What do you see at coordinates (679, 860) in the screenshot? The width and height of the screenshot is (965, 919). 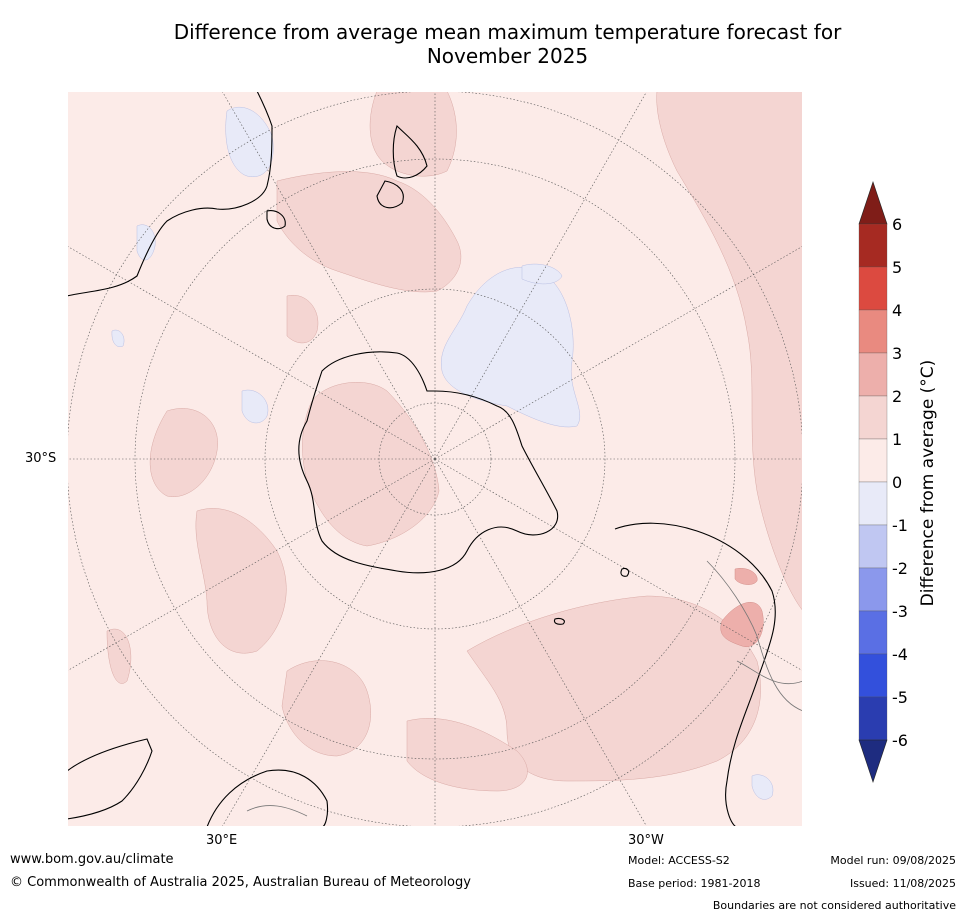 I see `footer-model: Model: ACCESS-S2` at bounding box center [679, 860].